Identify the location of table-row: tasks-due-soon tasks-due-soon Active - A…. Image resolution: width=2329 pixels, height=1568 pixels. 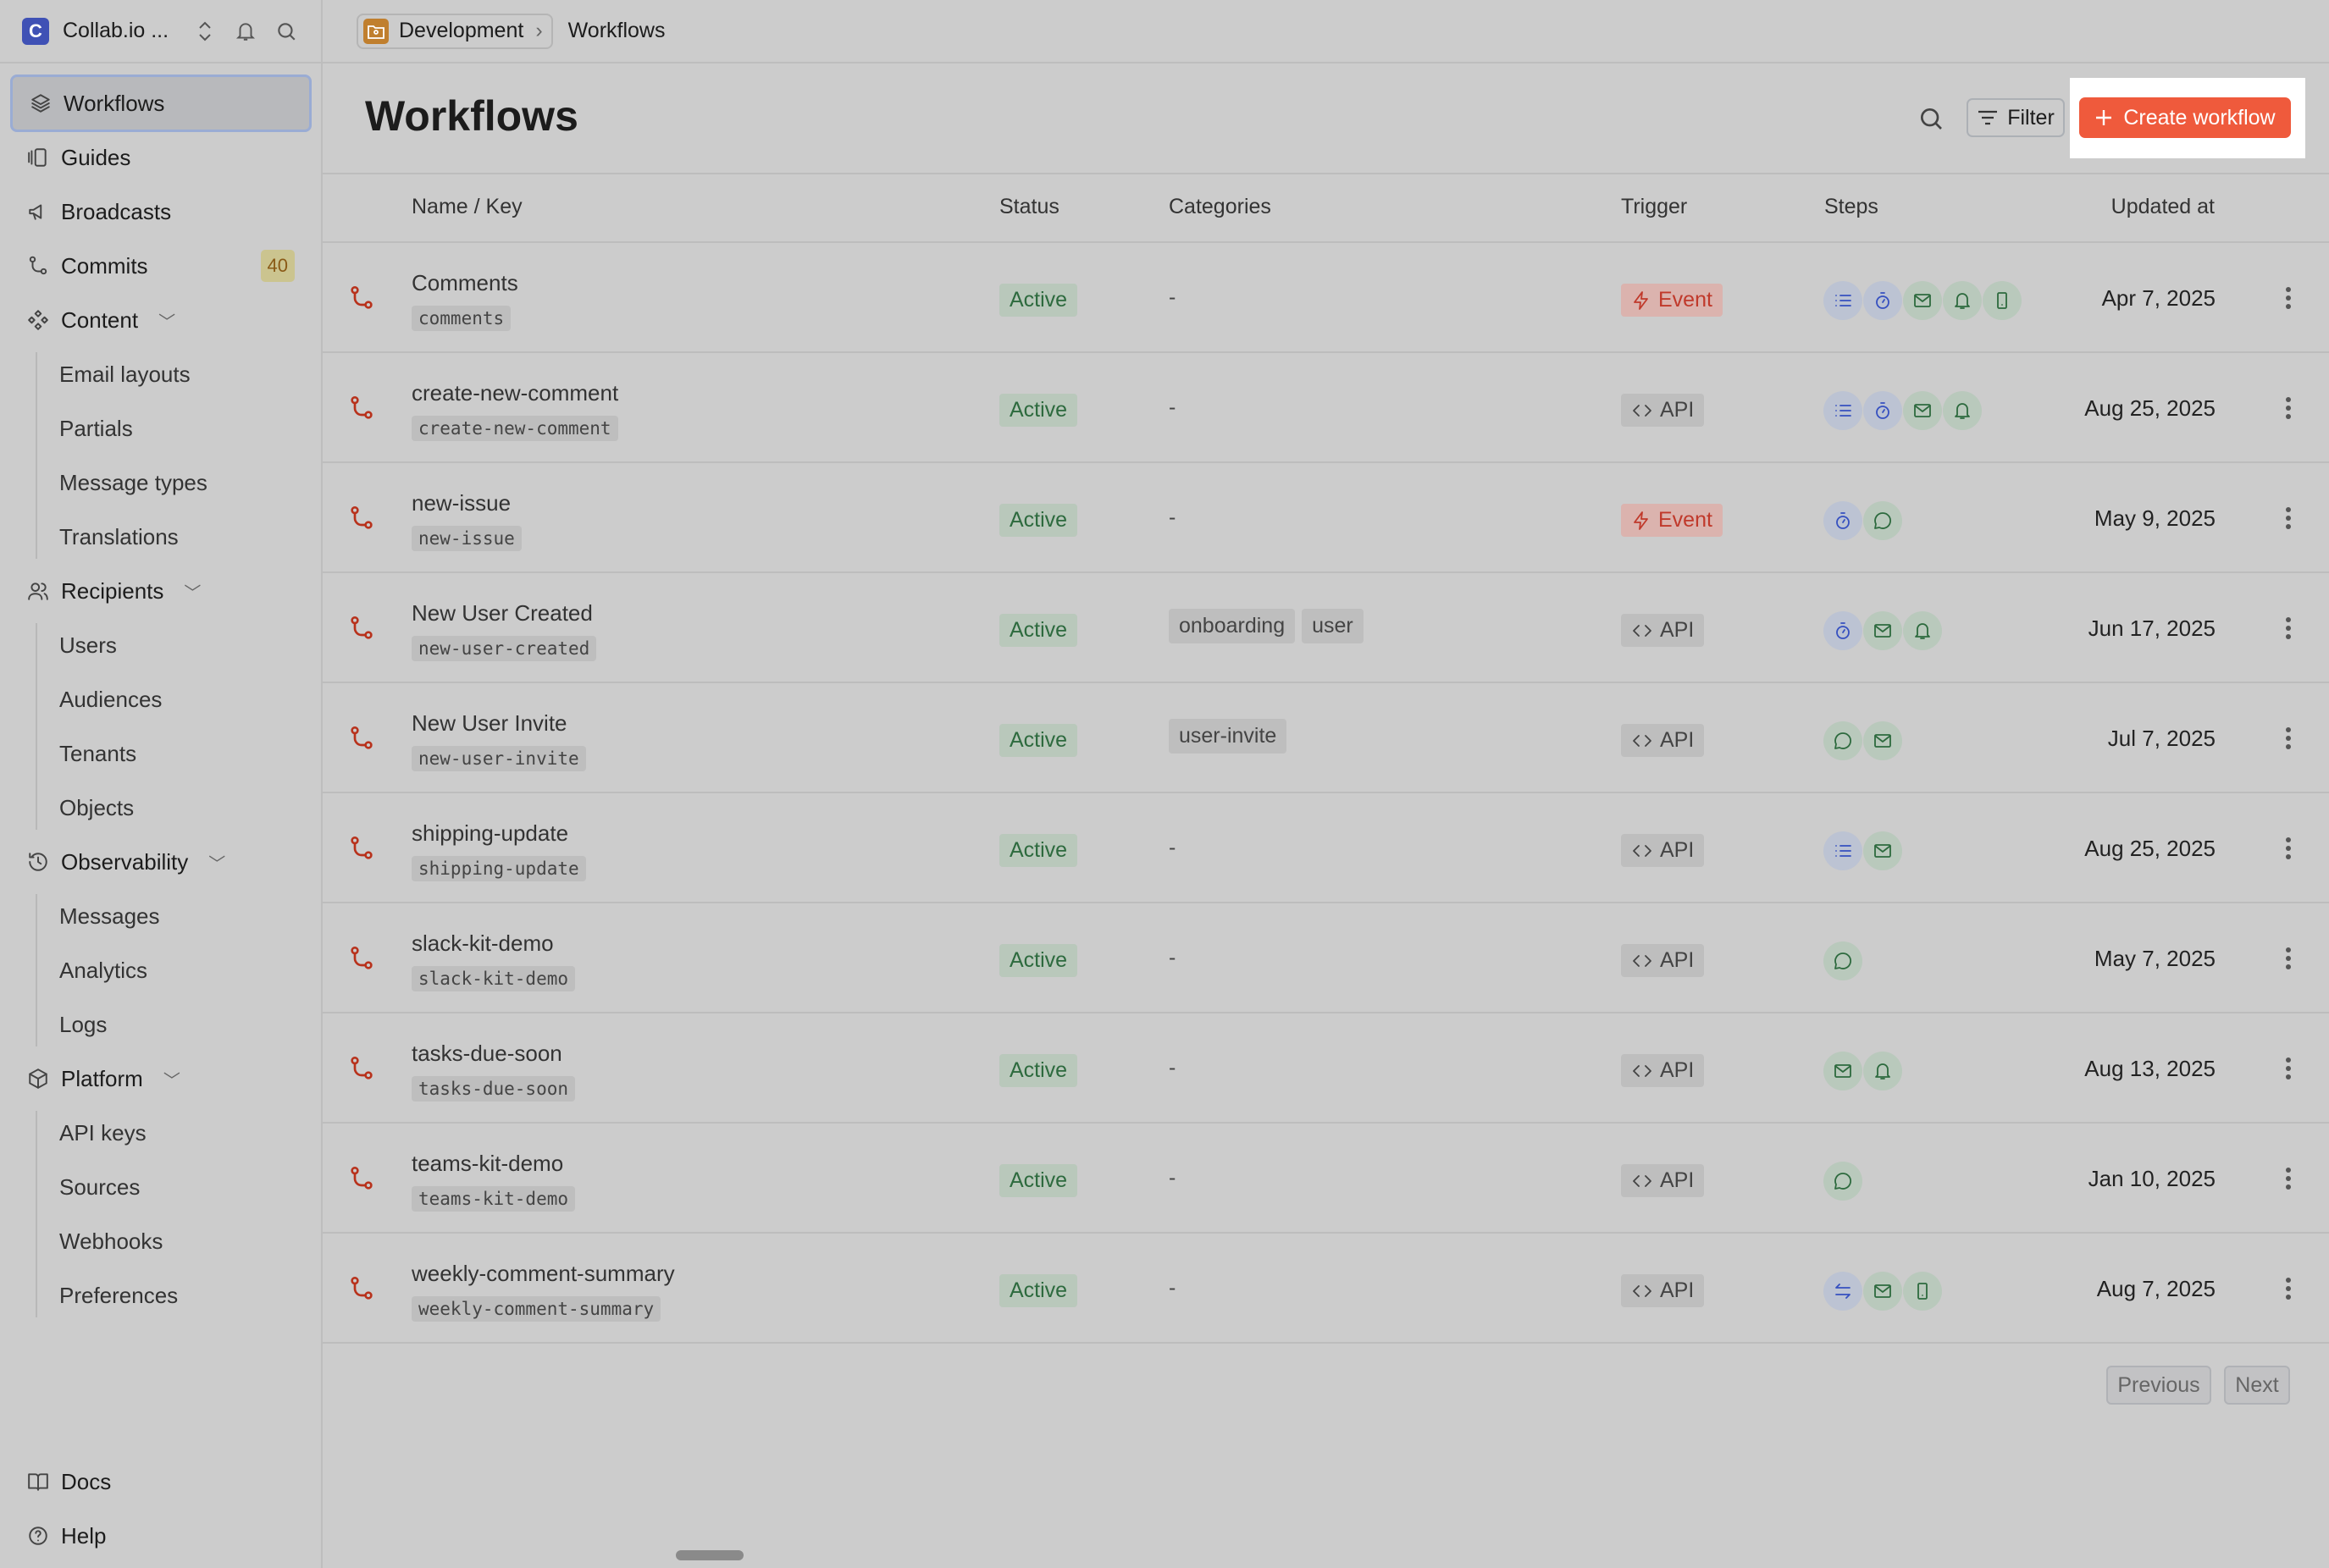
(1326, 1068).